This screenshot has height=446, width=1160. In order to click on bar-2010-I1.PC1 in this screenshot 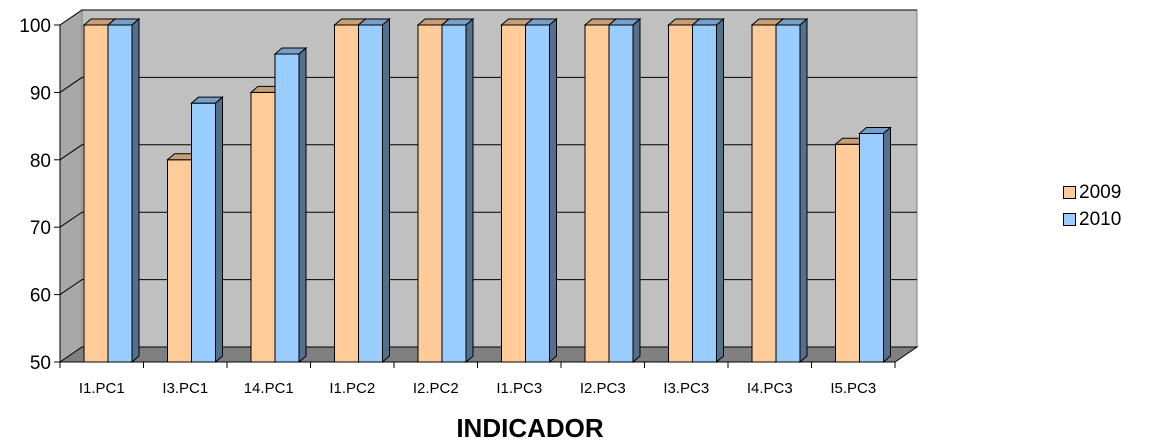, I will do `click(123, 190)`.